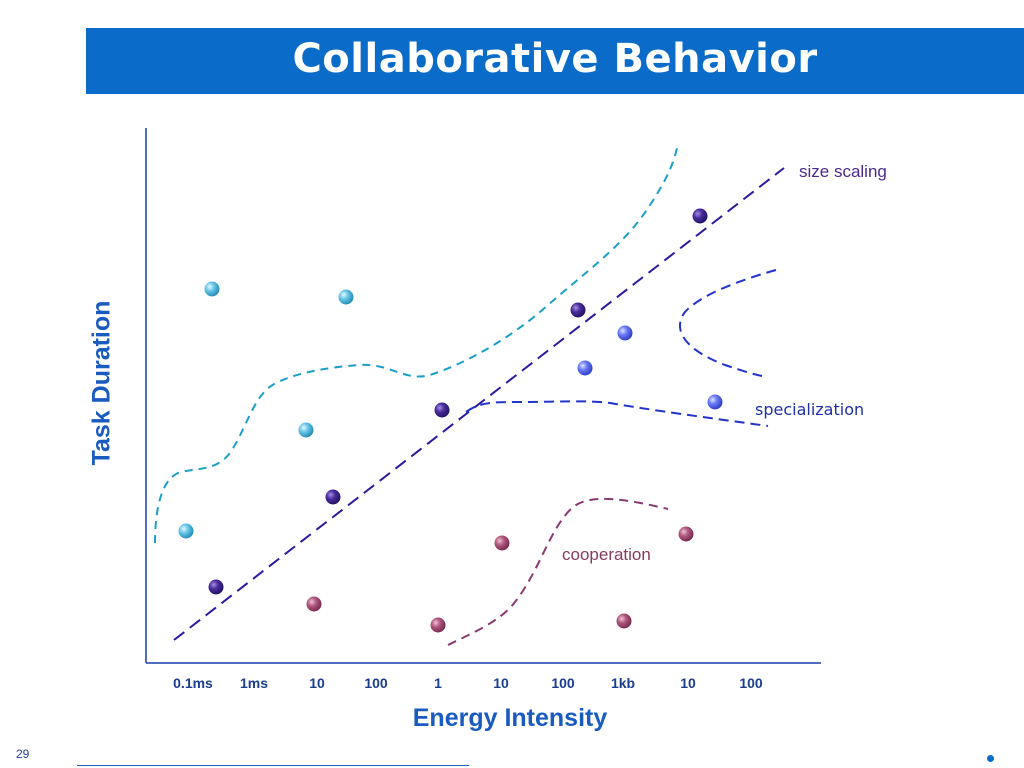 This screenshot has height=768, width=1024. What do you see at coordinates (606, 554) in the screenshot?
I see `cooperation-label: cooperation` at bounding box center [606, 554].